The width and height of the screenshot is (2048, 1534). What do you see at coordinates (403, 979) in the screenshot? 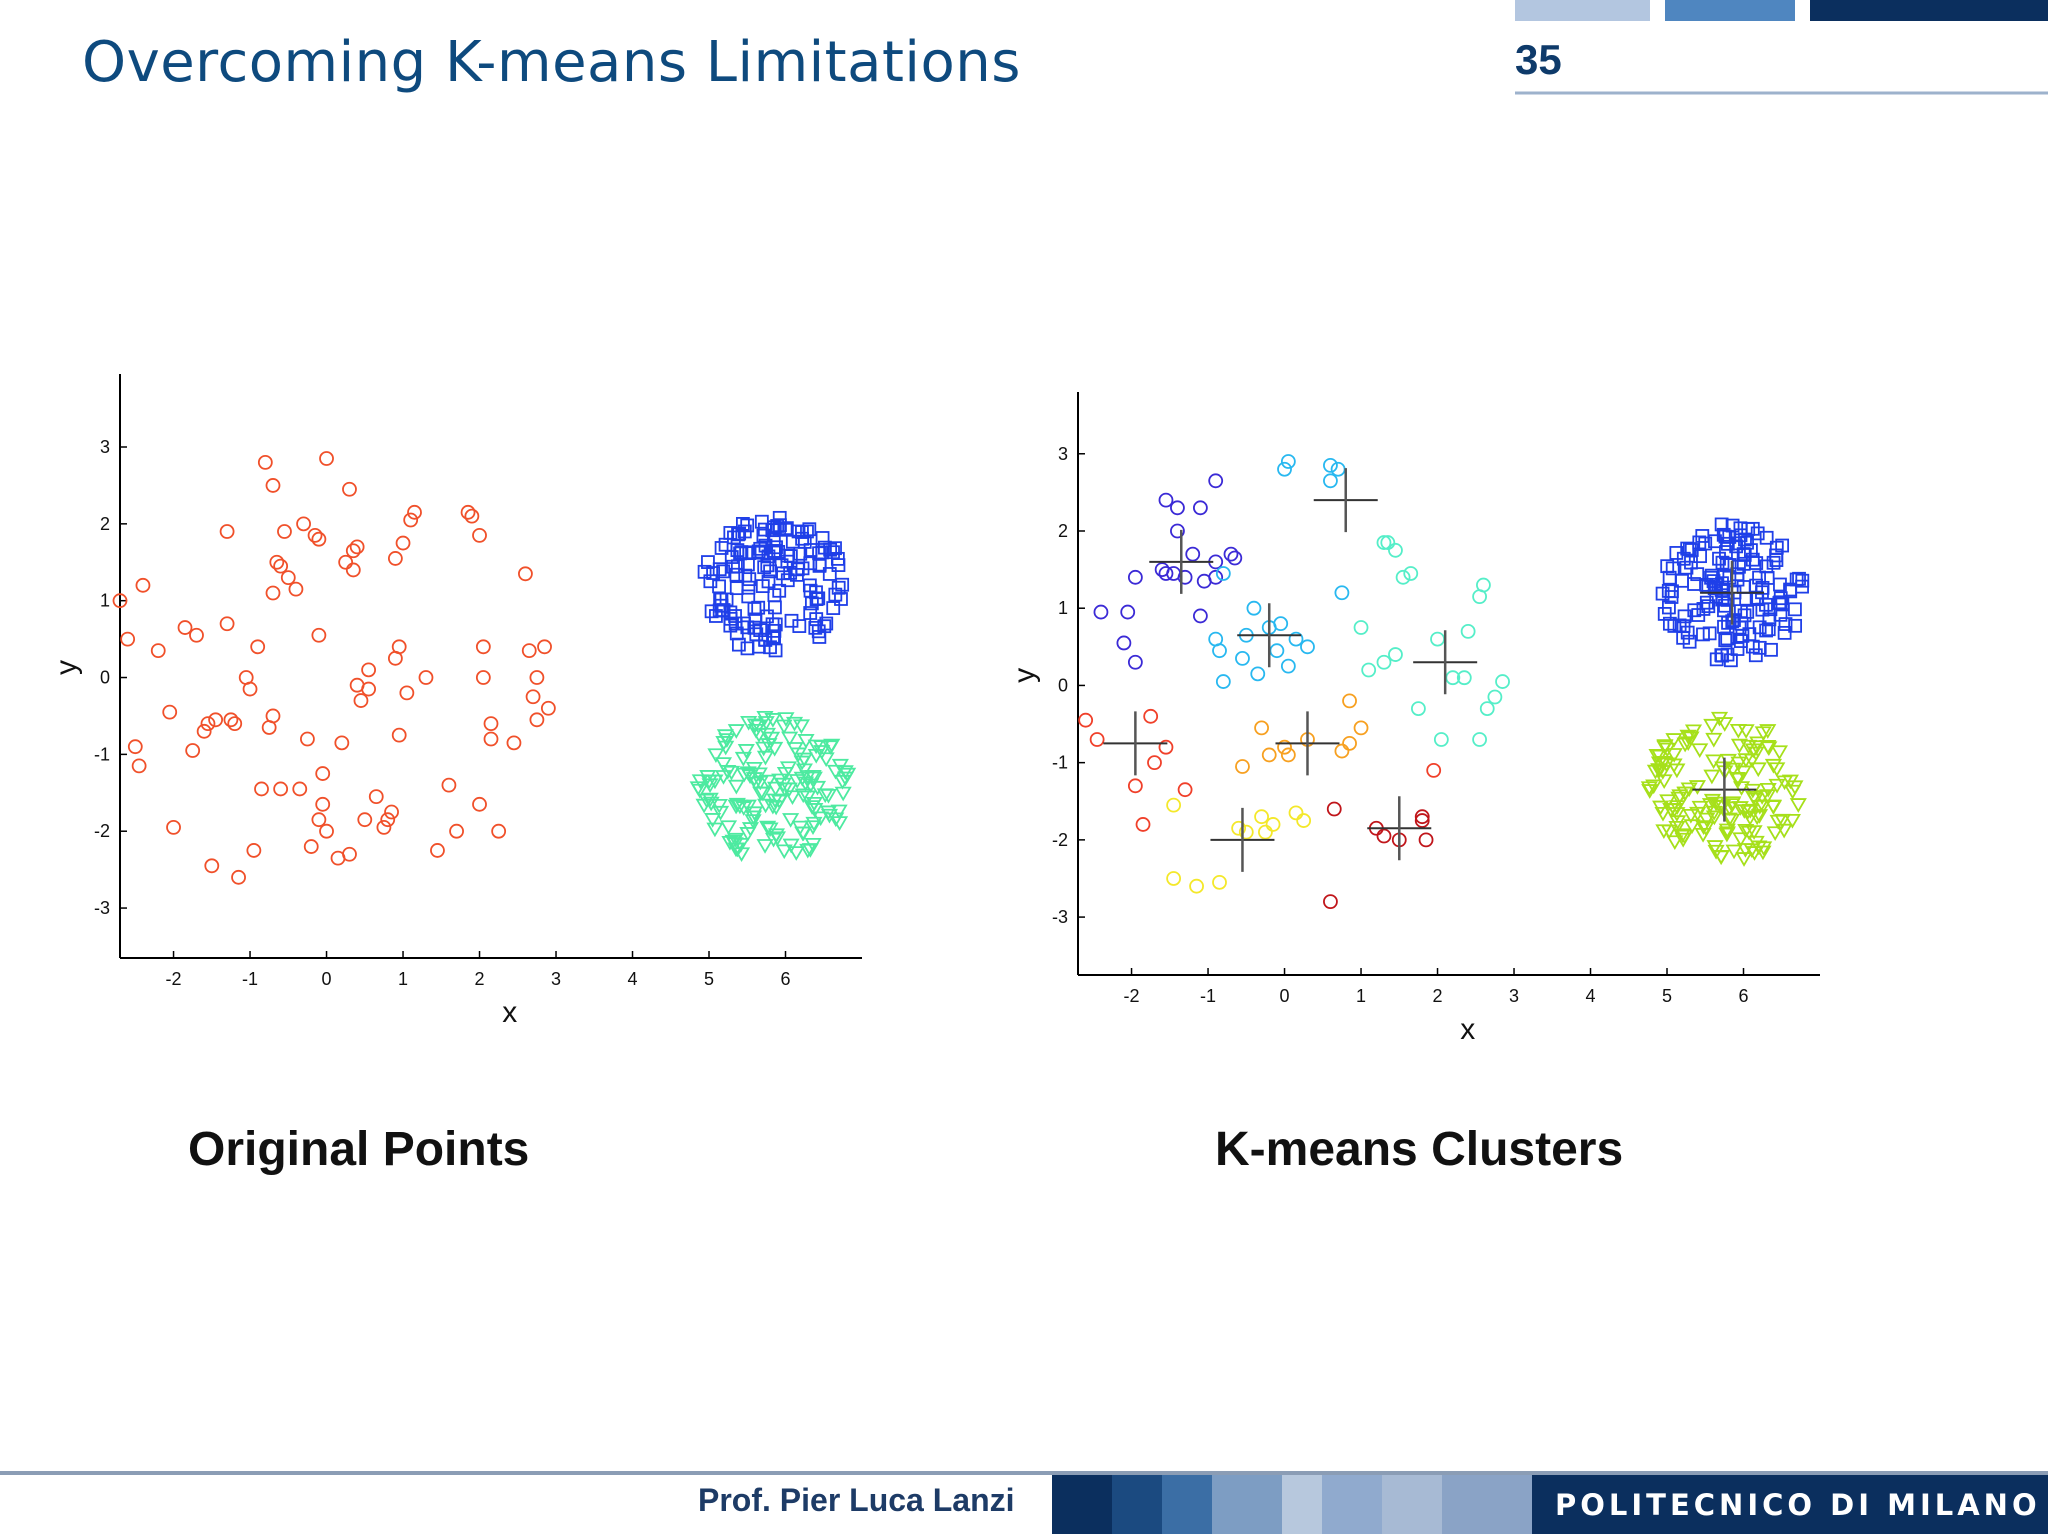
I see `x-tick-label: 1` at bounding box center [403, 979].